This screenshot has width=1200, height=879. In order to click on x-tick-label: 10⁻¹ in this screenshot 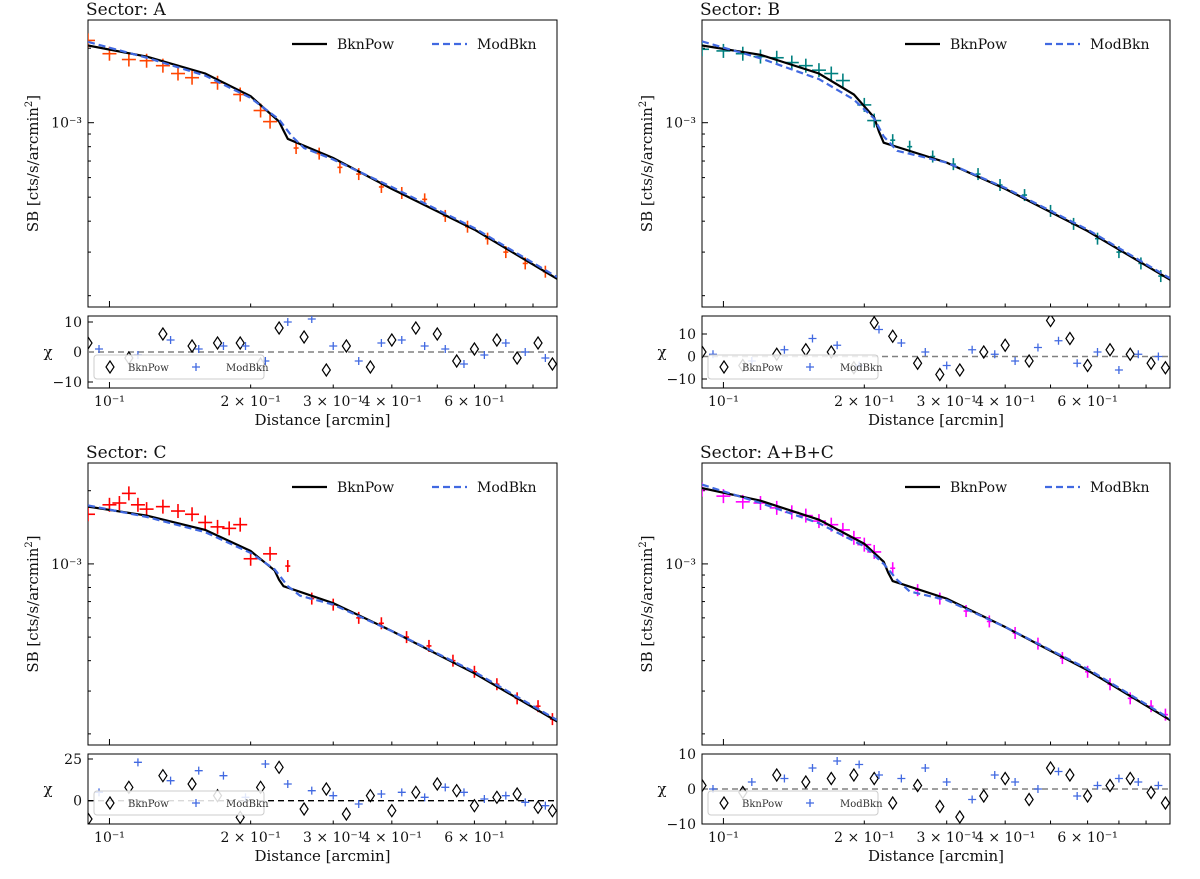, I will do `click(723, 402)`.